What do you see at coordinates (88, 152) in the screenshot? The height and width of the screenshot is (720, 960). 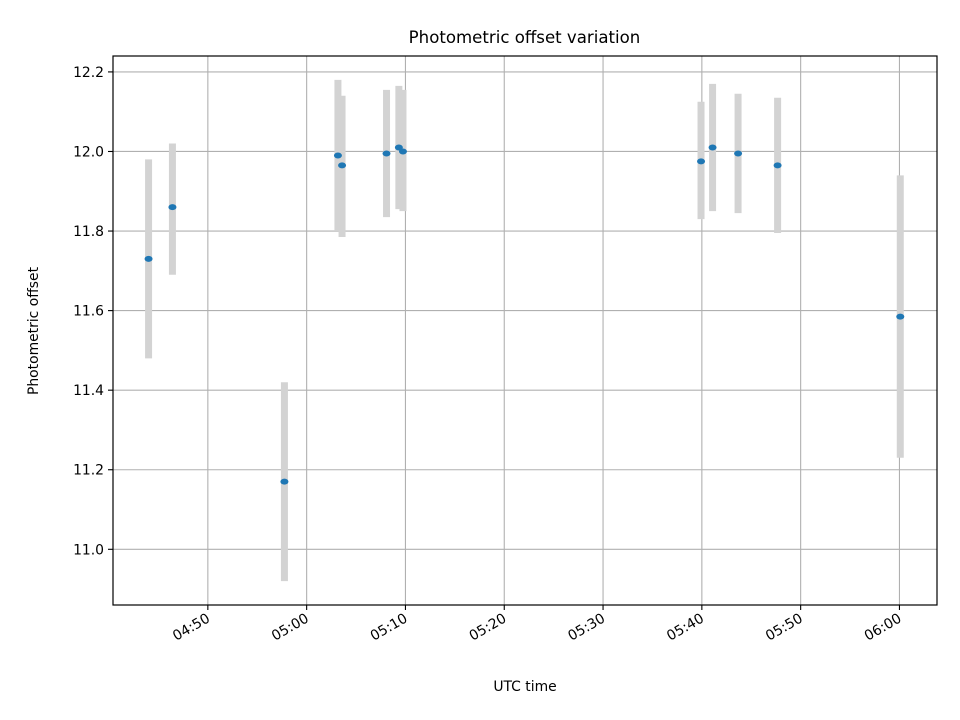 I see `y-tick-label: 12.0` at bounding box center [88, 152].